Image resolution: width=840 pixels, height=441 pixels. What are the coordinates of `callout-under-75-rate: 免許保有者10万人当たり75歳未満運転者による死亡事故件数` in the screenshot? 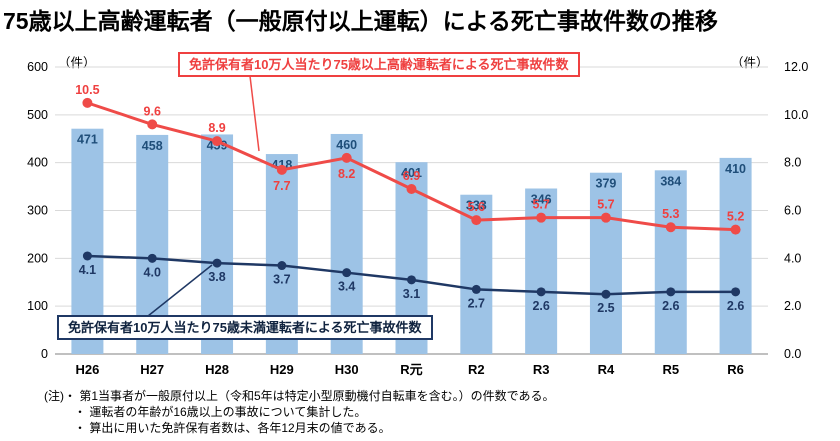 It's located at (245, 327).